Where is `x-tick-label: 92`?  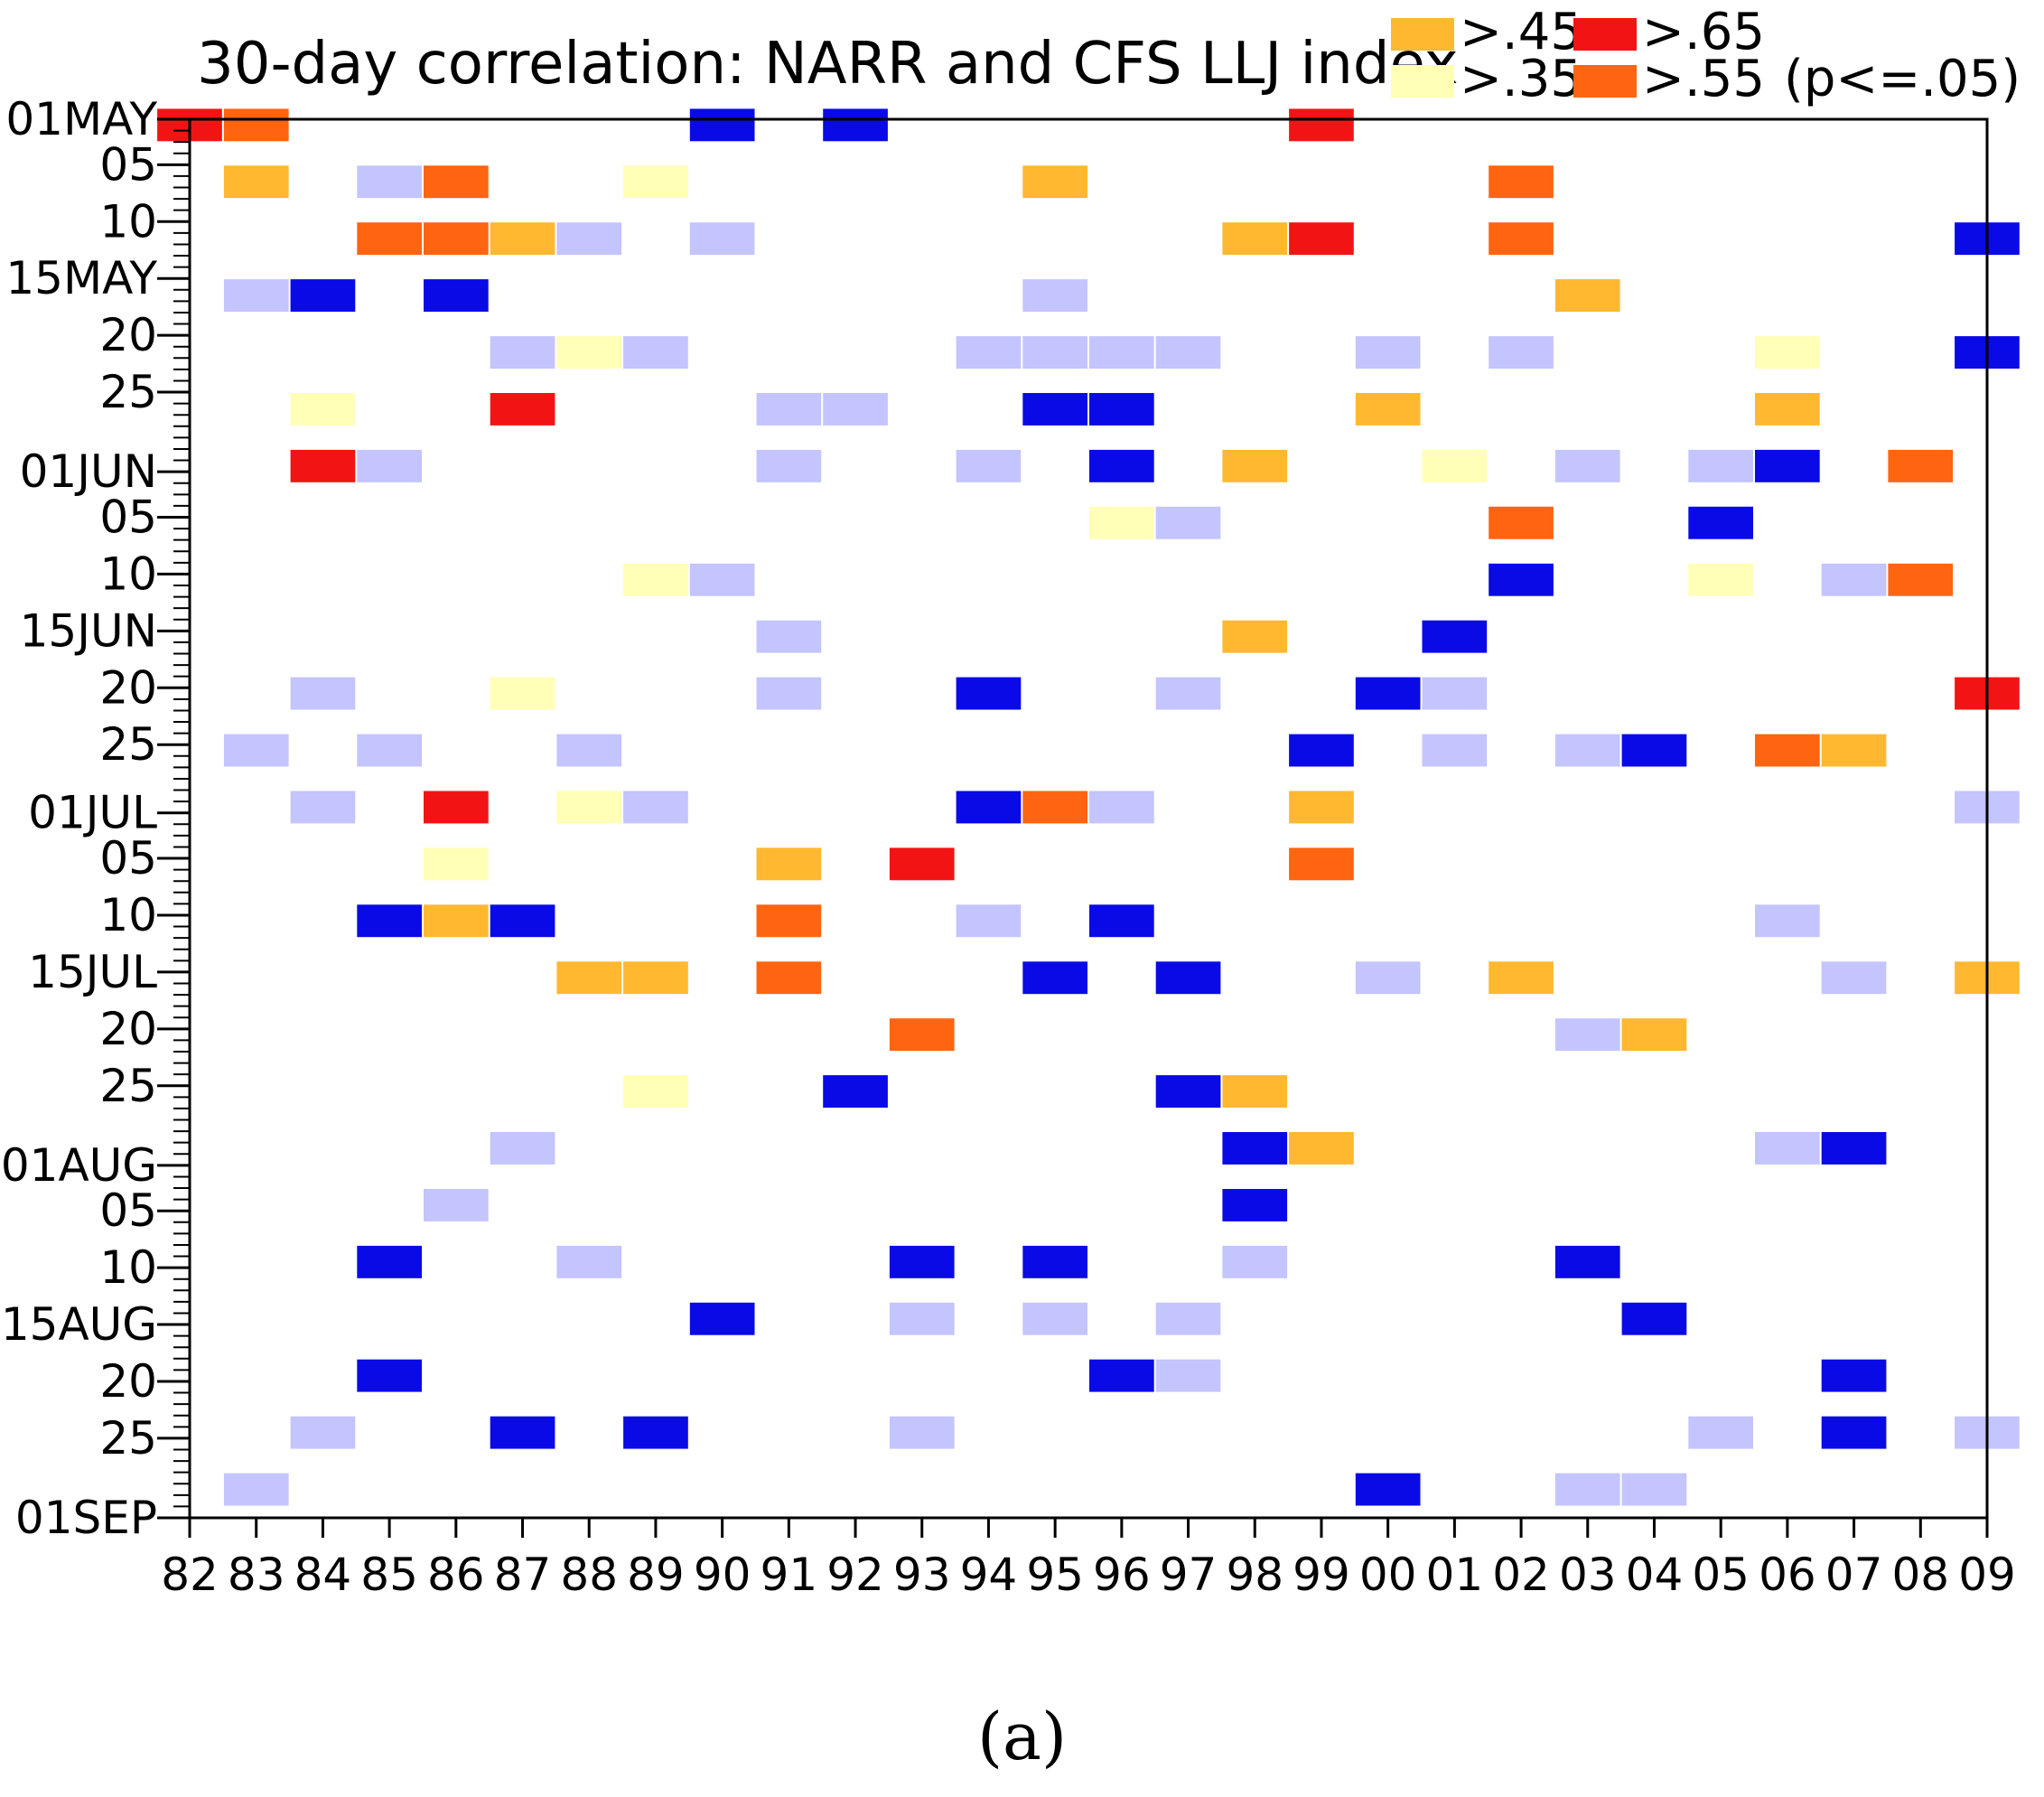 x-tick-label: 92 is located at coordinates (855, 1575).